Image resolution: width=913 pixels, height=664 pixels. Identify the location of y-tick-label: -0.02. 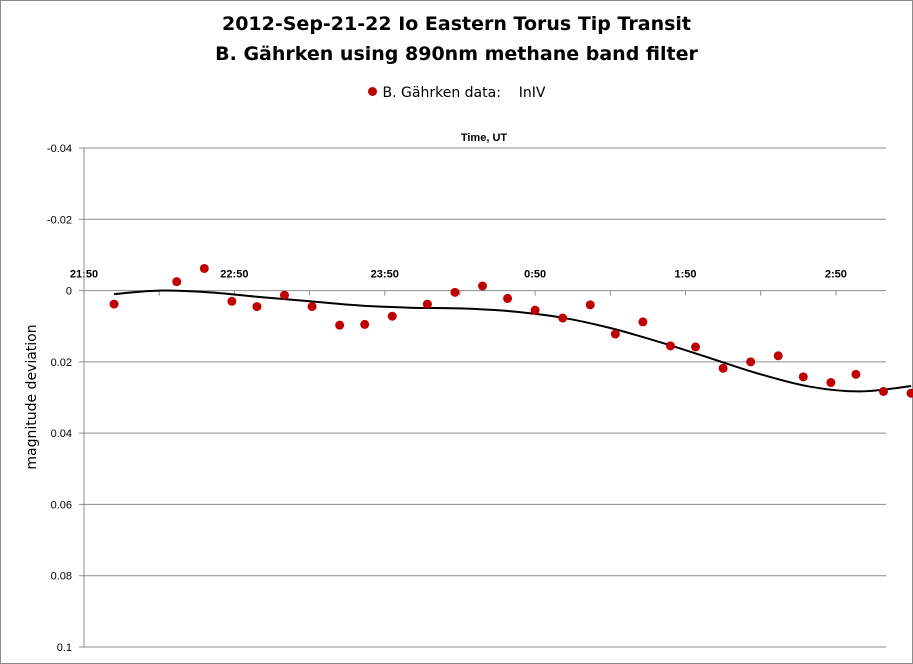
(59, 220).